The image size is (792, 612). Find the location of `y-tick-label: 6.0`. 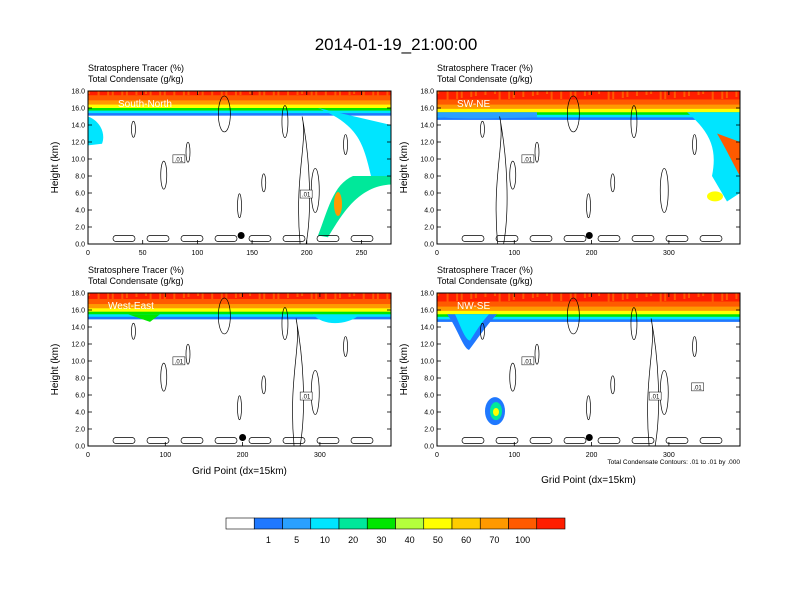

y-tick-label: 6.0 is located at coordinates (429, 396).